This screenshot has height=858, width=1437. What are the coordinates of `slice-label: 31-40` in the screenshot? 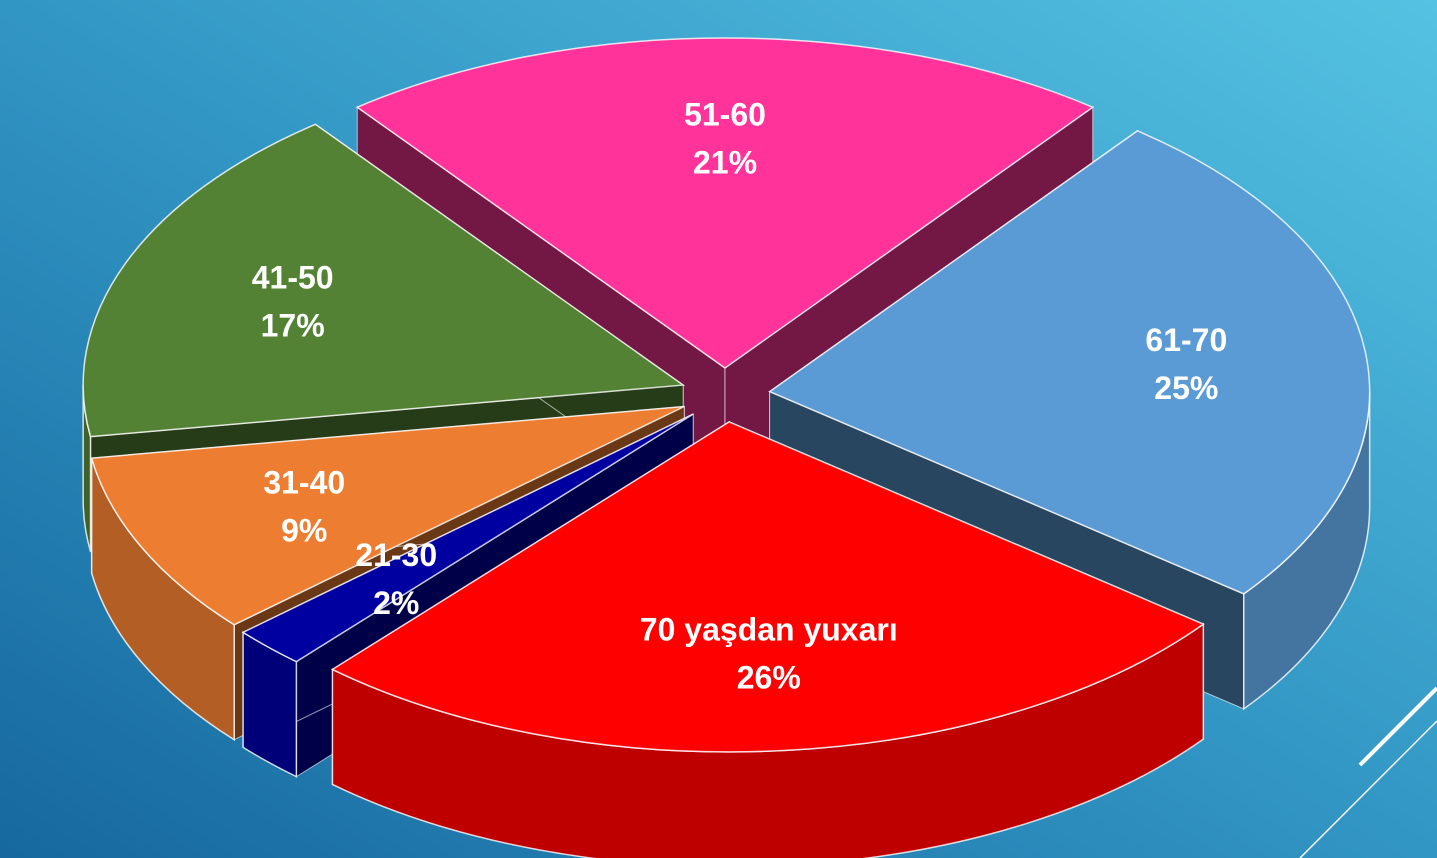 It's located at (304, 482).